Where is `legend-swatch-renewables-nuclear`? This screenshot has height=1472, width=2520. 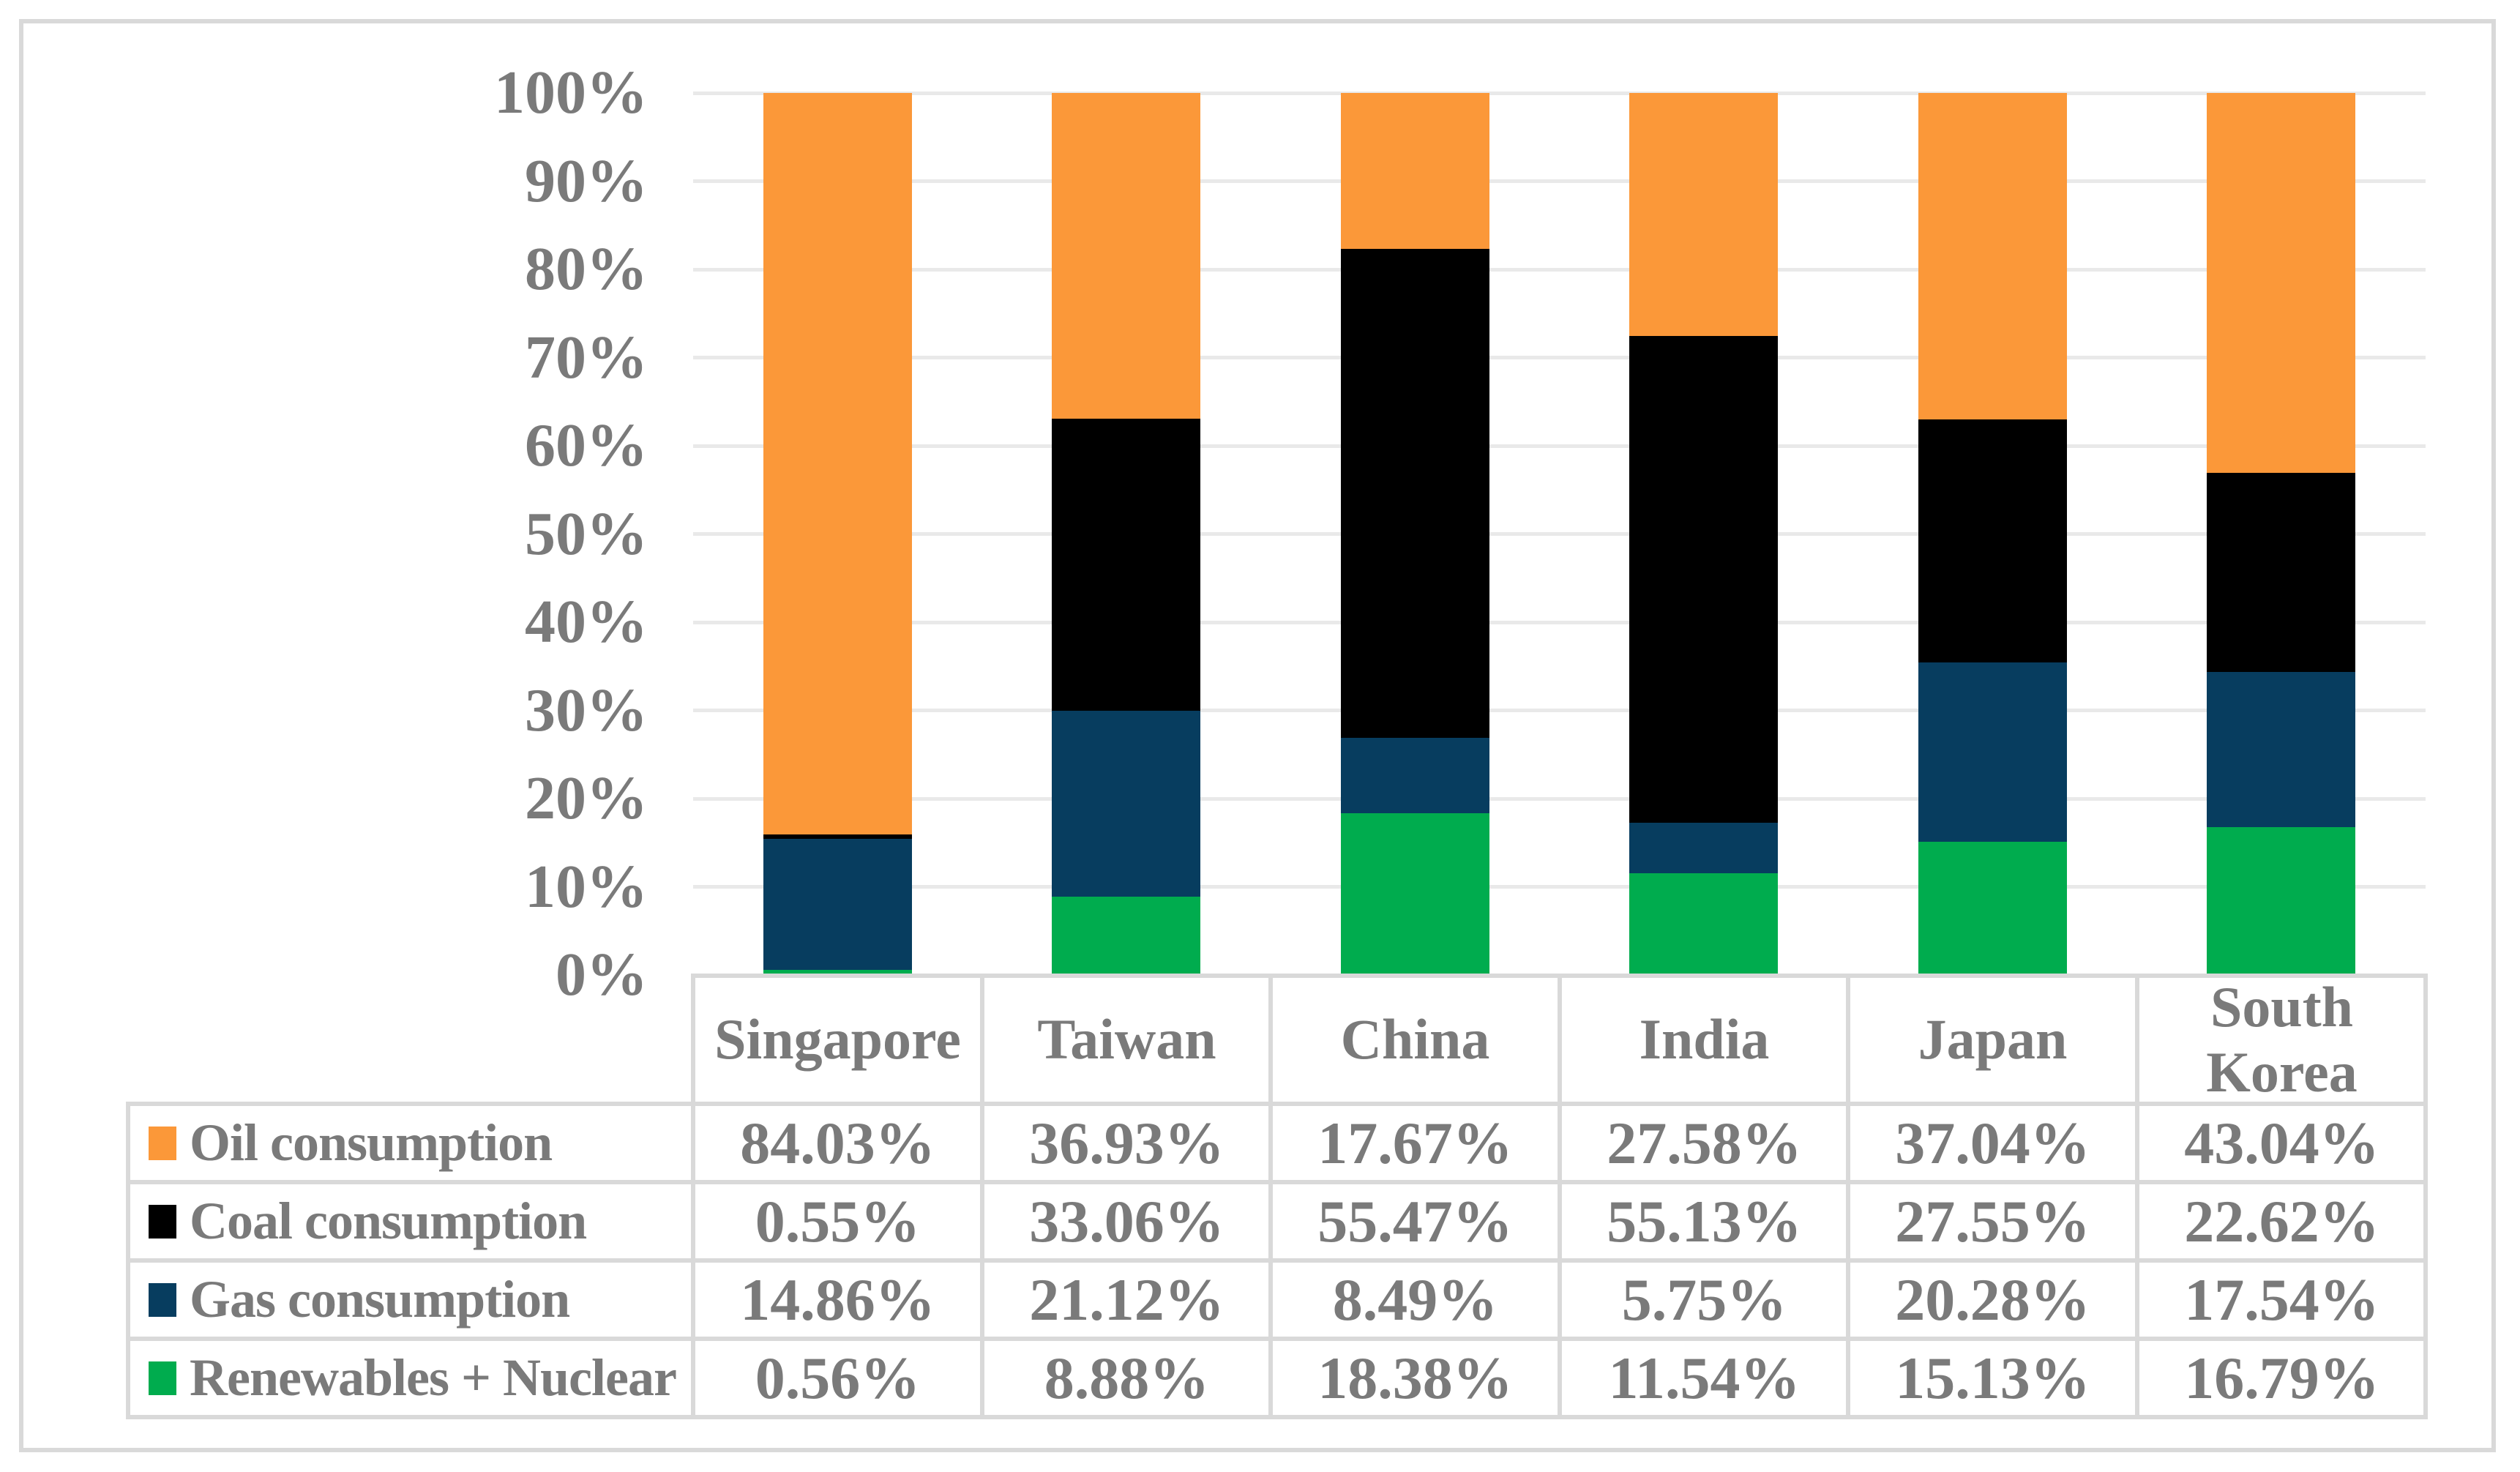 legend-swatch-renewables-nuclear is located at coordinates (163, 1378).